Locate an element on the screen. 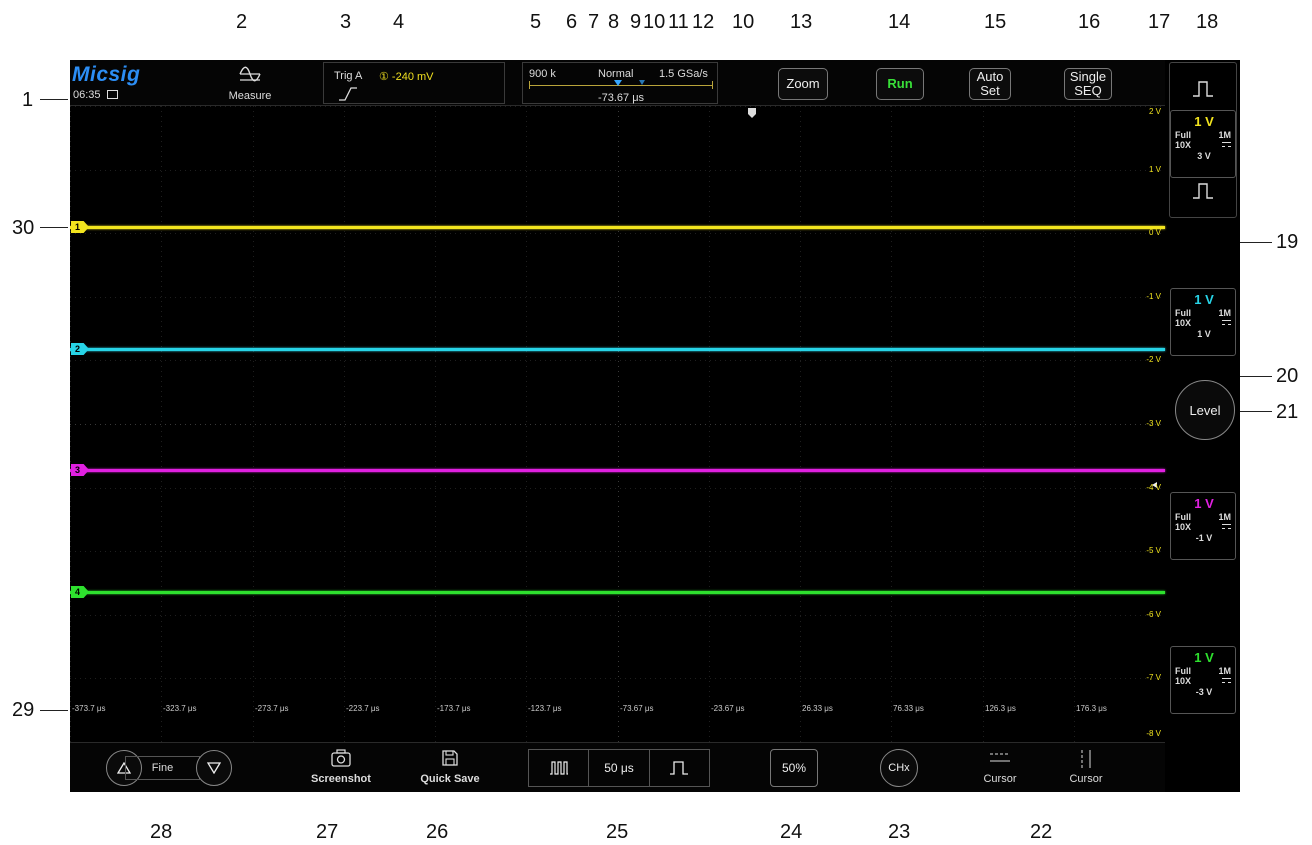 The image size is (1312, 845). trigger-level-value: ① -240 mV is located at coordinates (406, 77).